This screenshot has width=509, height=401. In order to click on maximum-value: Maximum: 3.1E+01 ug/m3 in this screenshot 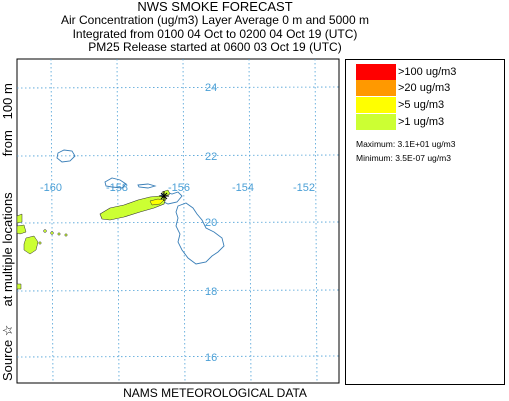, I will do `click(406, 144)`.